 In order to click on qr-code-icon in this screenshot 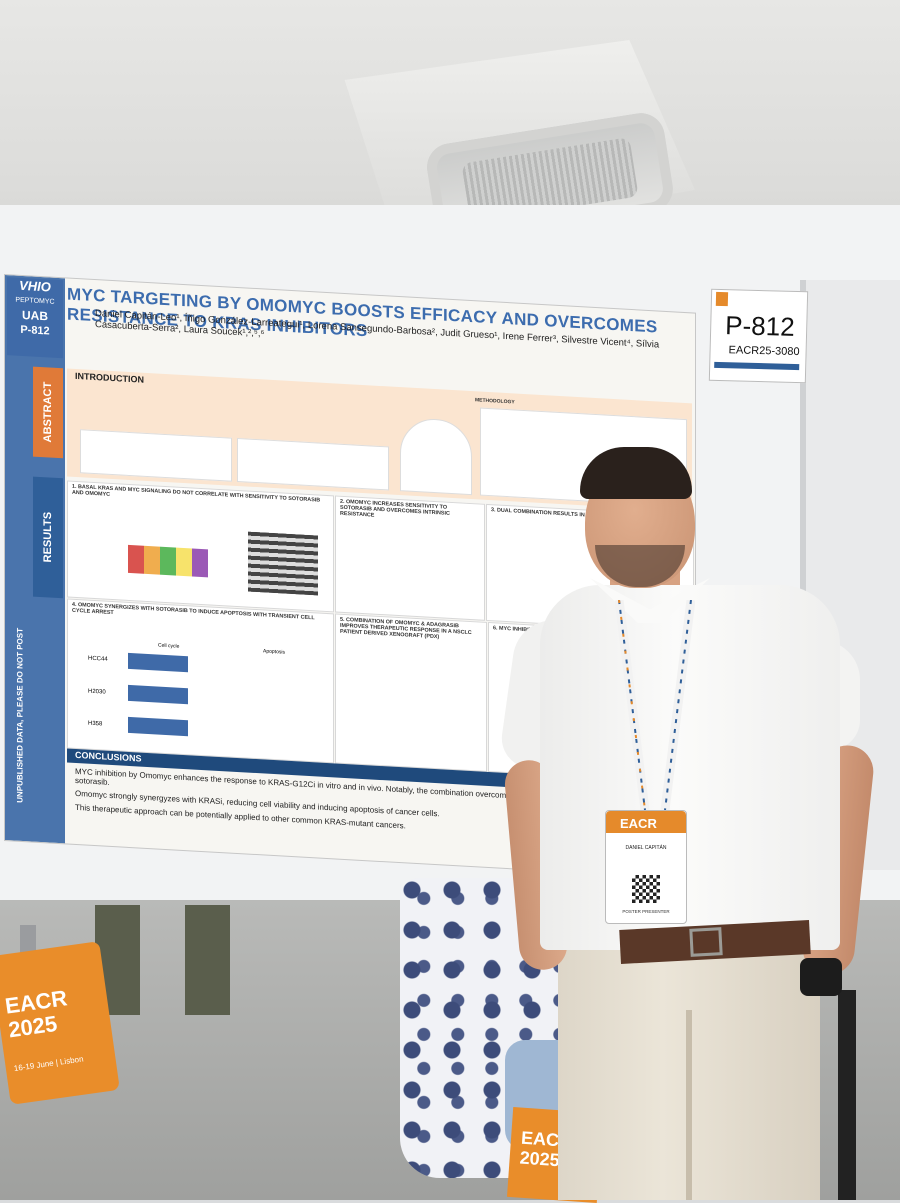, I will do `click(646, 889)`.